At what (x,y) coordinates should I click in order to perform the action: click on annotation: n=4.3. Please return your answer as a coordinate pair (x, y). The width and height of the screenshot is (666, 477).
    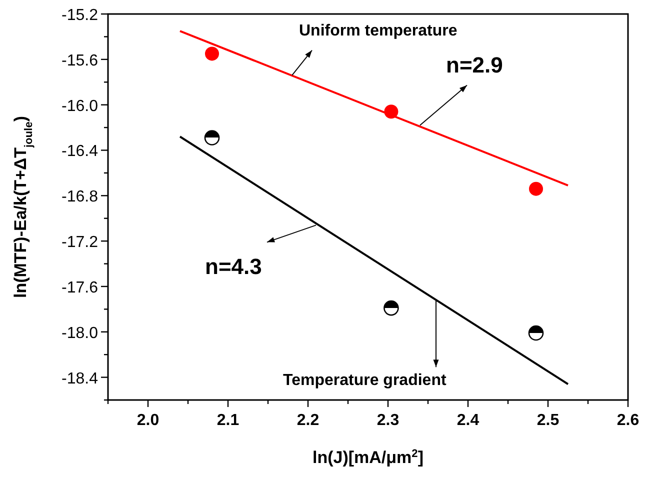
    Looking at the image, I should click on (233, 267).